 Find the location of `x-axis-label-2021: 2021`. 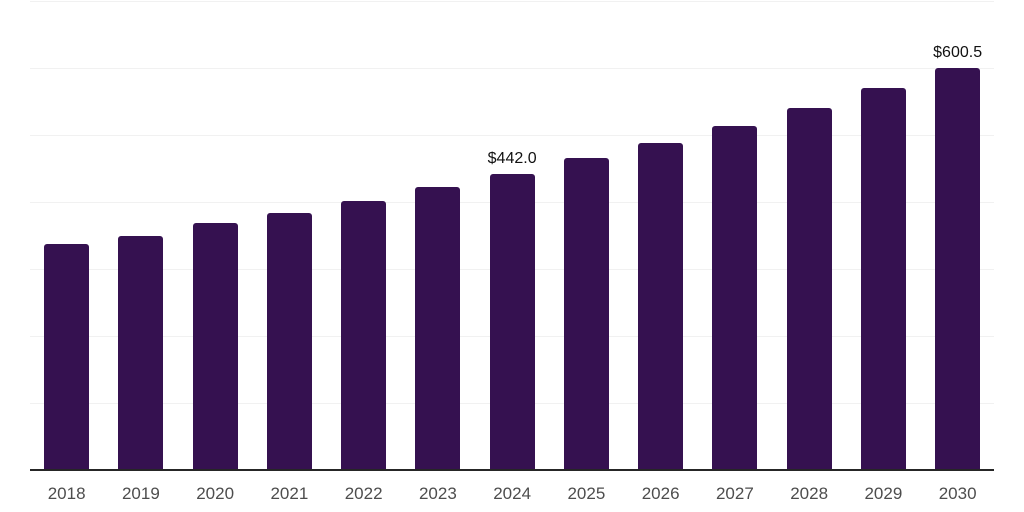

x-axis-label-2021: 2021 is located at coordinates (289, 493).